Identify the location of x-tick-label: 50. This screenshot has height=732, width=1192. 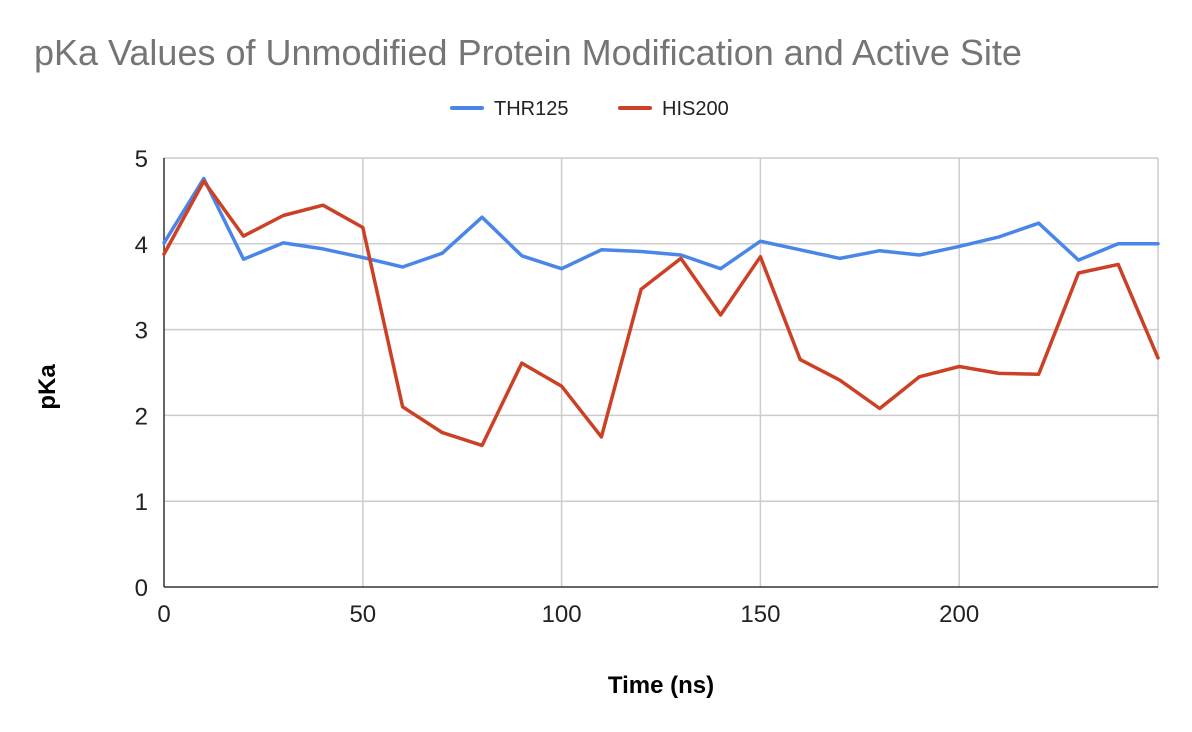
(362, 614).